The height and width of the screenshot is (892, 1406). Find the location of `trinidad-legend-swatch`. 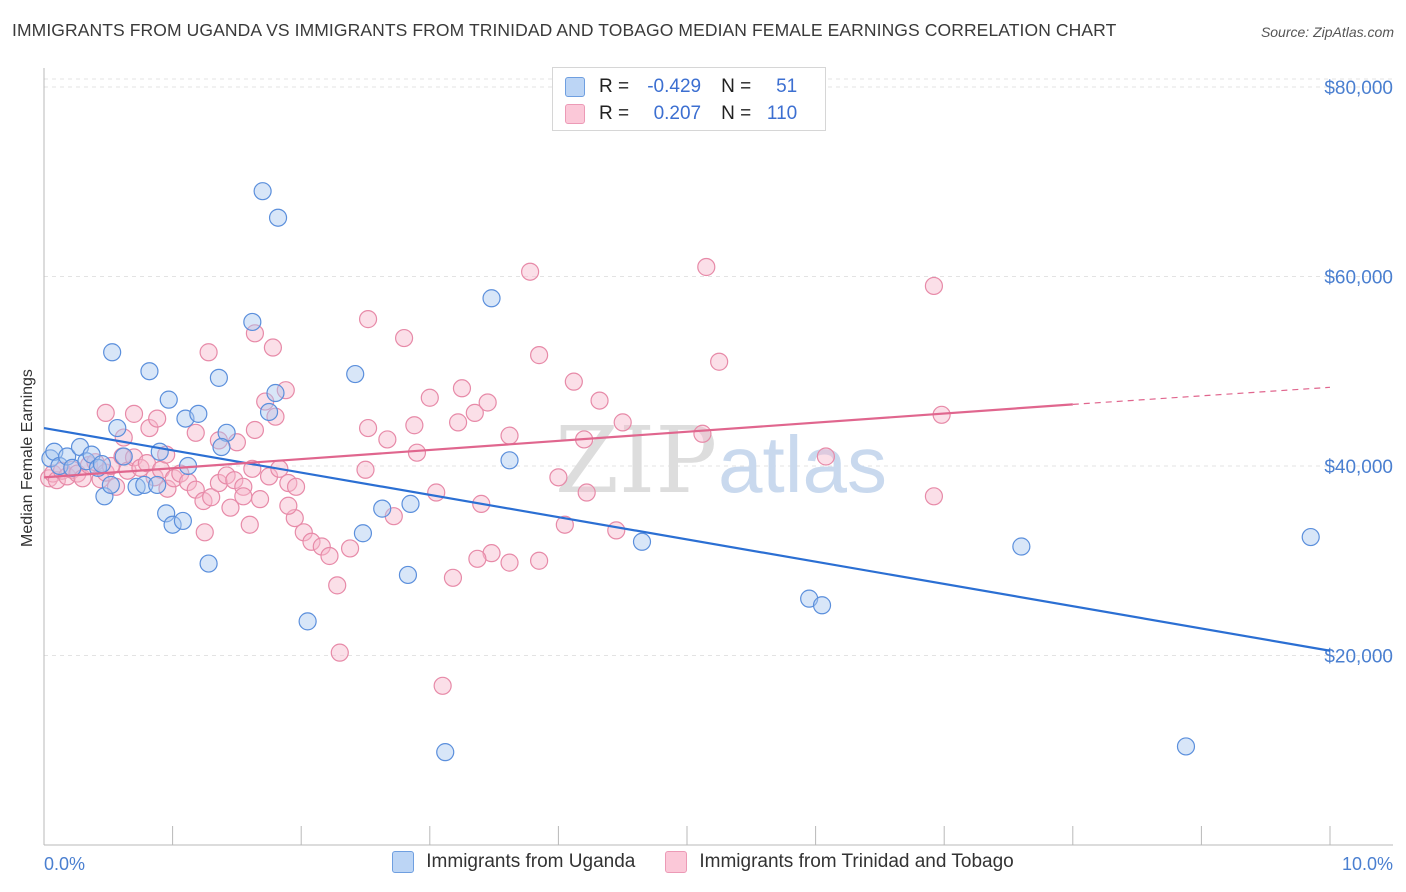

trinidad-legend-swatch is located at coordinates (676, 862).